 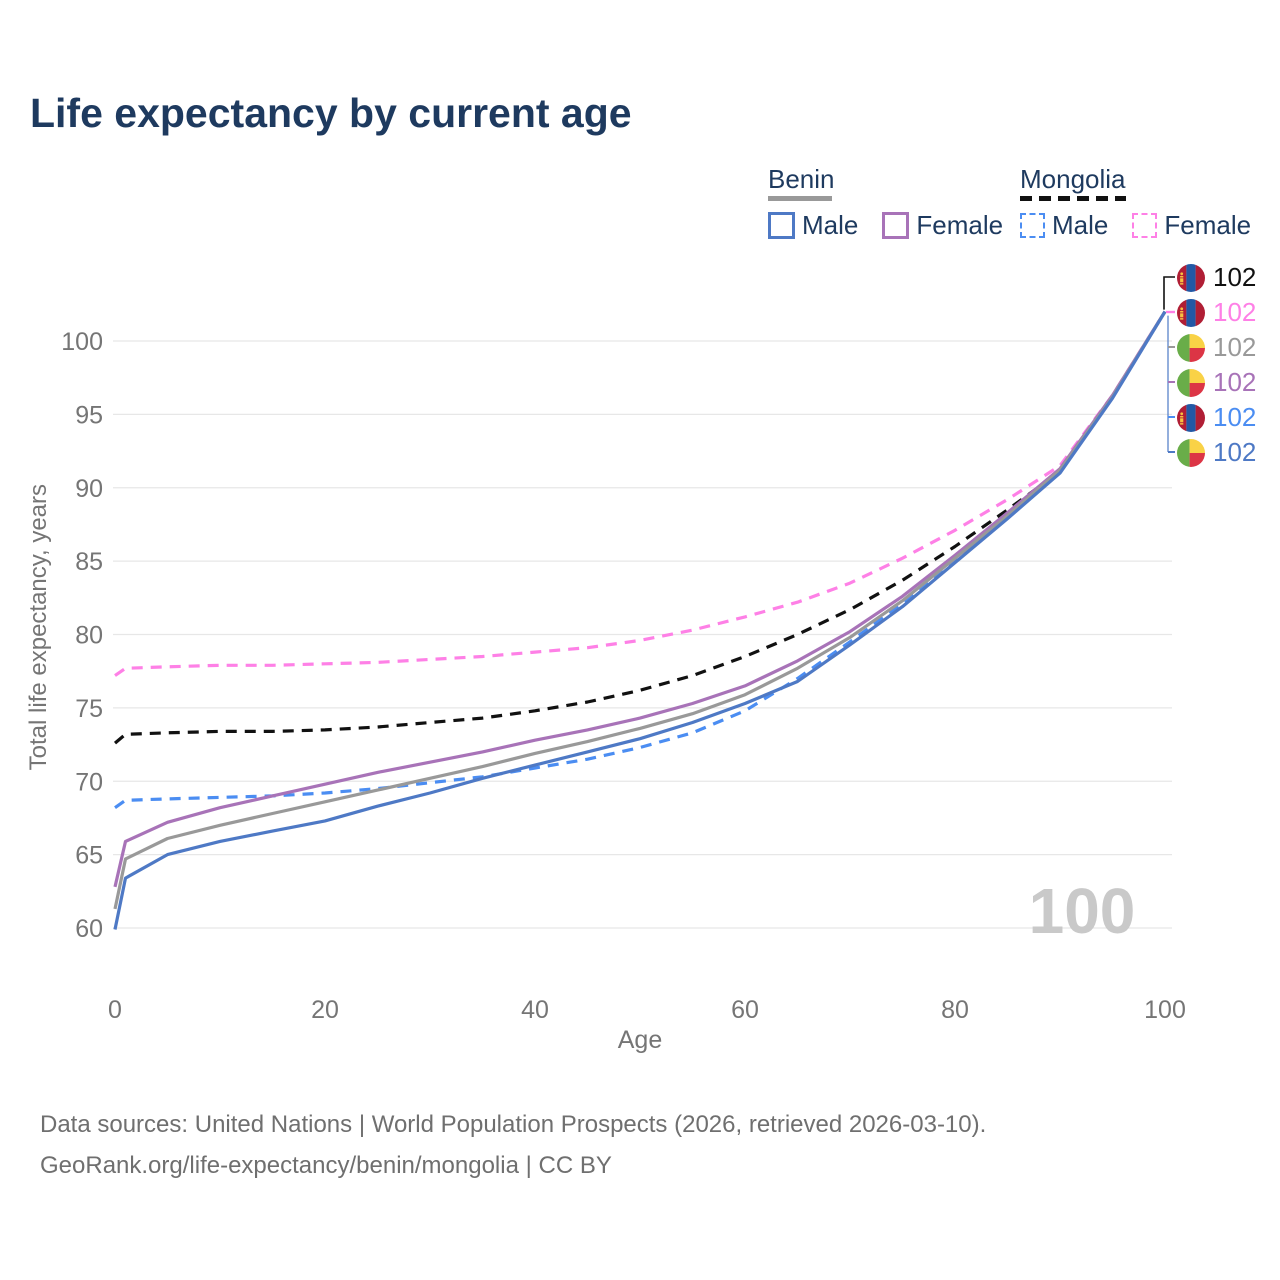 I want to click on series-end-labels: 102 102 102 102 102 102, so click(x=1216, y=365).